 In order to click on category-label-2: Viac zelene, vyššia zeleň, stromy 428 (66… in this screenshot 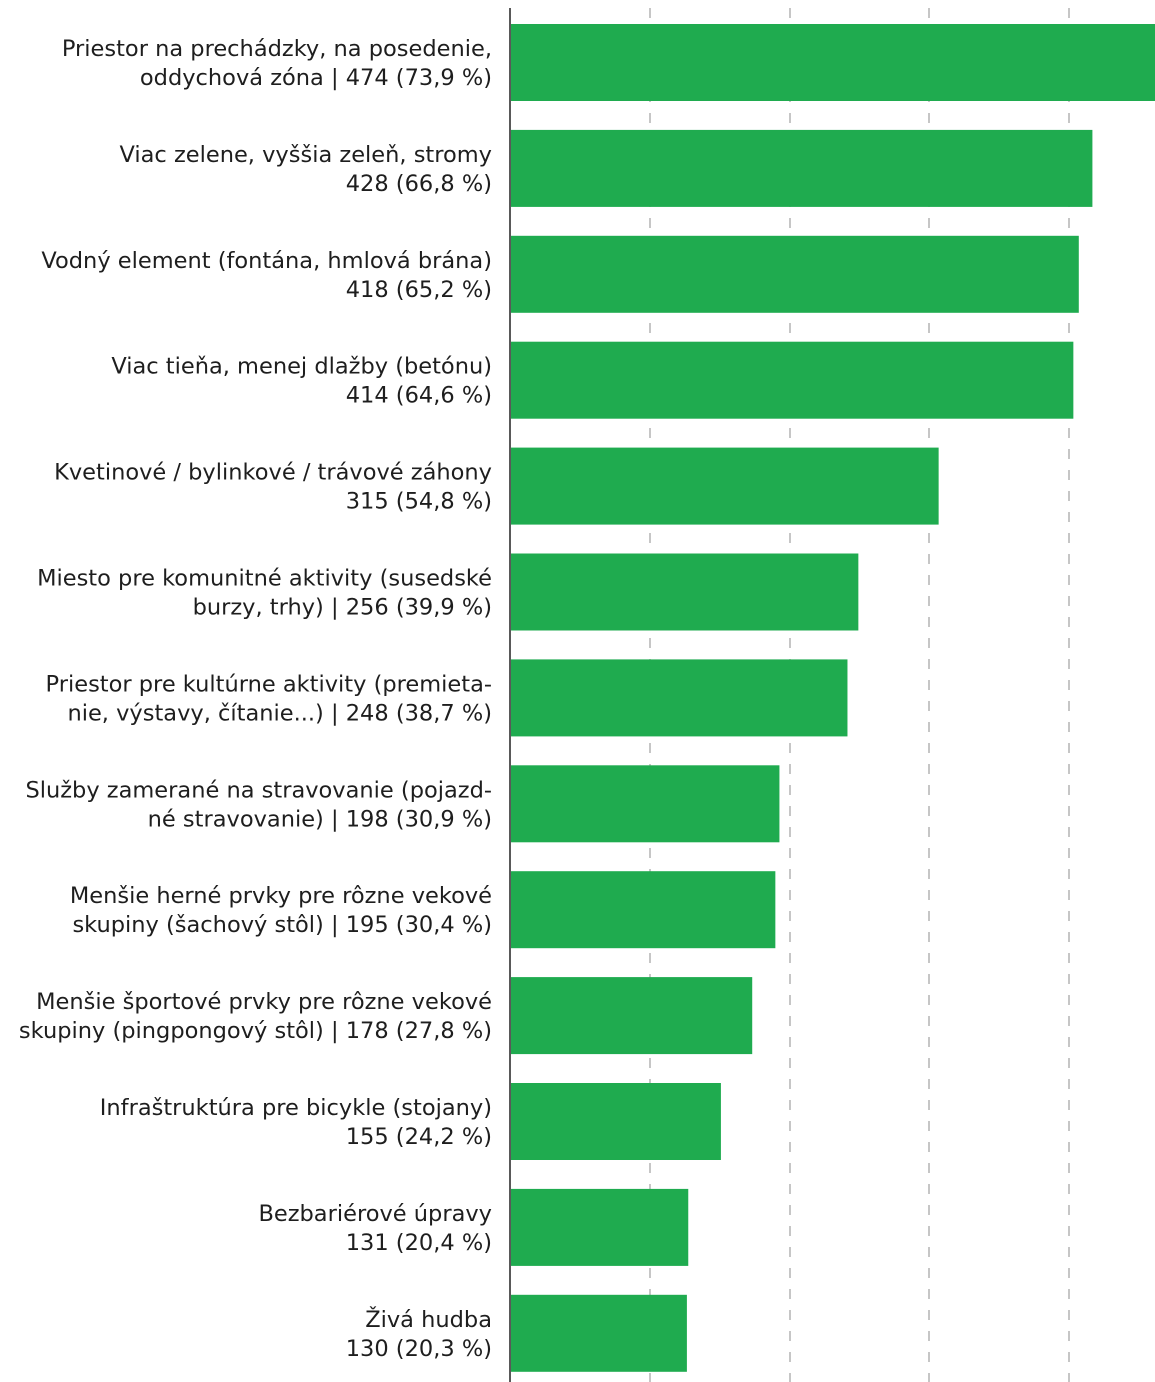, I will do `click(306, 169)`.